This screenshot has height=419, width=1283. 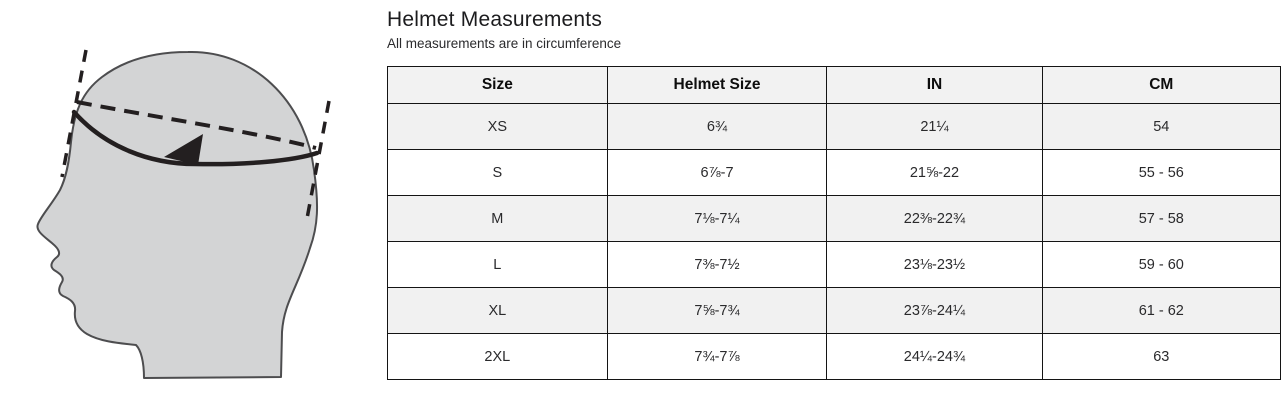 What do you see at coordinates (497, 265) in the screenshot?
I see `cell-size: L` at bounding box center [497, 265].